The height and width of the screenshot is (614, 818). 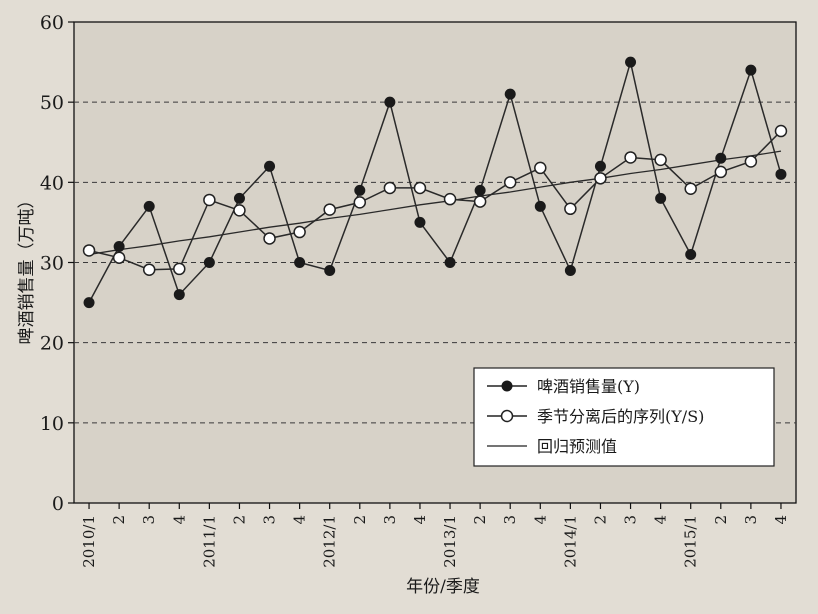 What do you see at coordinates (588, 386) in the screenshot?
I see `legend-label-sales: 啤酒销售量(Y)` at bounding box center [588, 386].